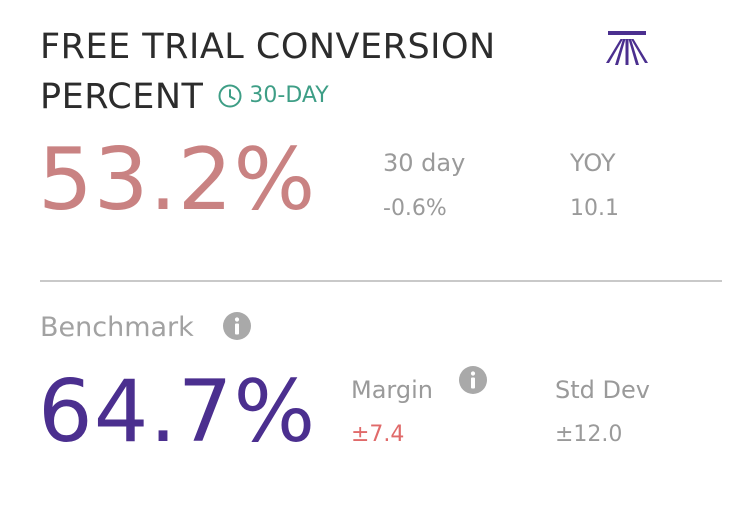  What do you see at coordinates (392, 390) in the screenshot?
I see `margin-label: Margin` at bounding box center [392, 390].